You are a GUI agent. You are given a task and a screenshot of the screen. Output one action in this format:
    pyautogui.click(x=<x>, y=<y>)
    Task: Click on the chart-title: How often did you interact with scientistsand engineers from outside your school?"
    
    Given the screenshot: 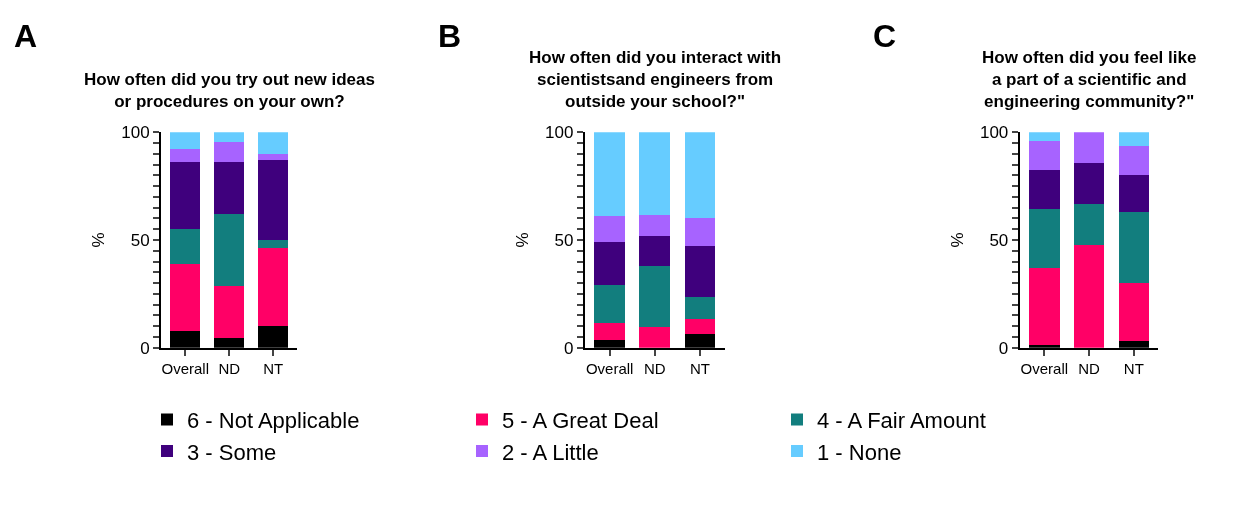 What is the action you would take?
    pyautogui.click(x=655, y=80)
    